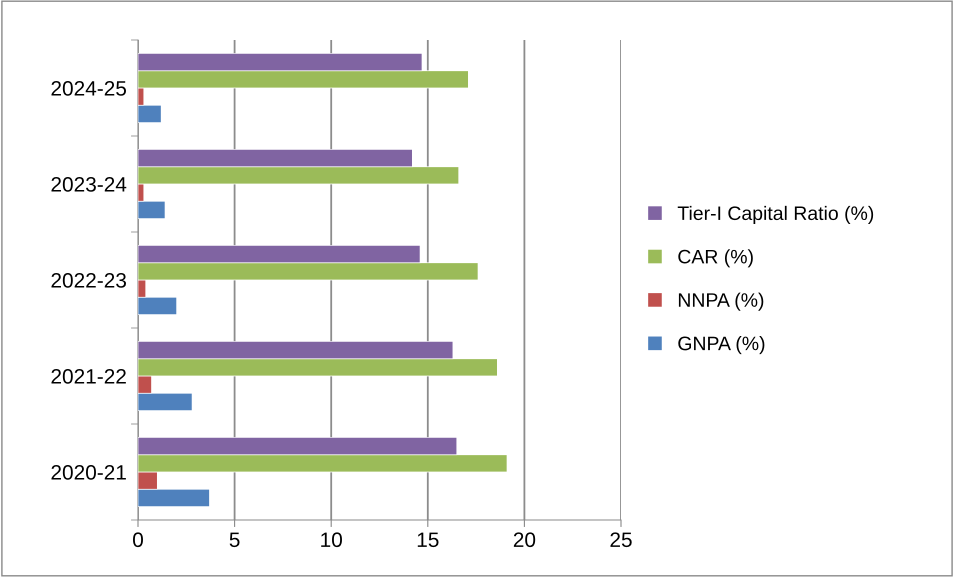  What do you see at coordinates (88, 88) in the screenshot?
I see `y-tick-label: 2024-25` at bounding box center [88, 88].